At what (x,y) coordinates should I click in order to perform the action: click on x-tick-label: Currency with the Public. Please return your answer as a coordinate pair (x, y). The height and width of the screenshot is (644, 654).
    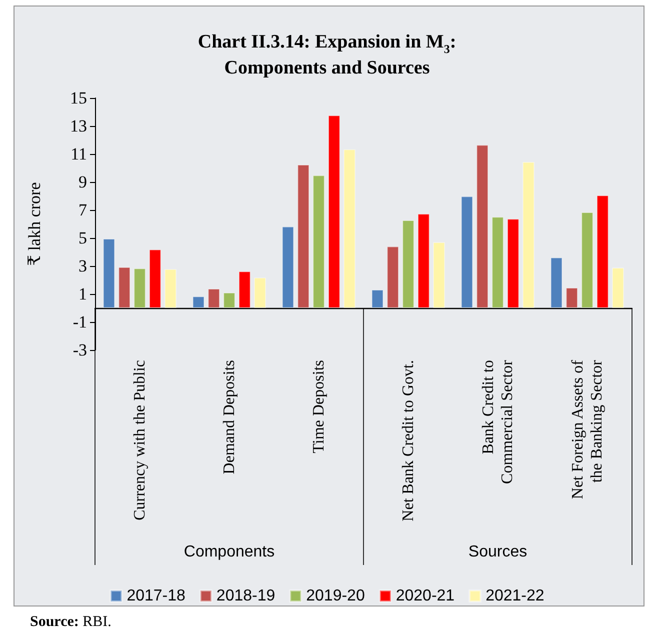
    Looking at the image, I should click on (139, 440).